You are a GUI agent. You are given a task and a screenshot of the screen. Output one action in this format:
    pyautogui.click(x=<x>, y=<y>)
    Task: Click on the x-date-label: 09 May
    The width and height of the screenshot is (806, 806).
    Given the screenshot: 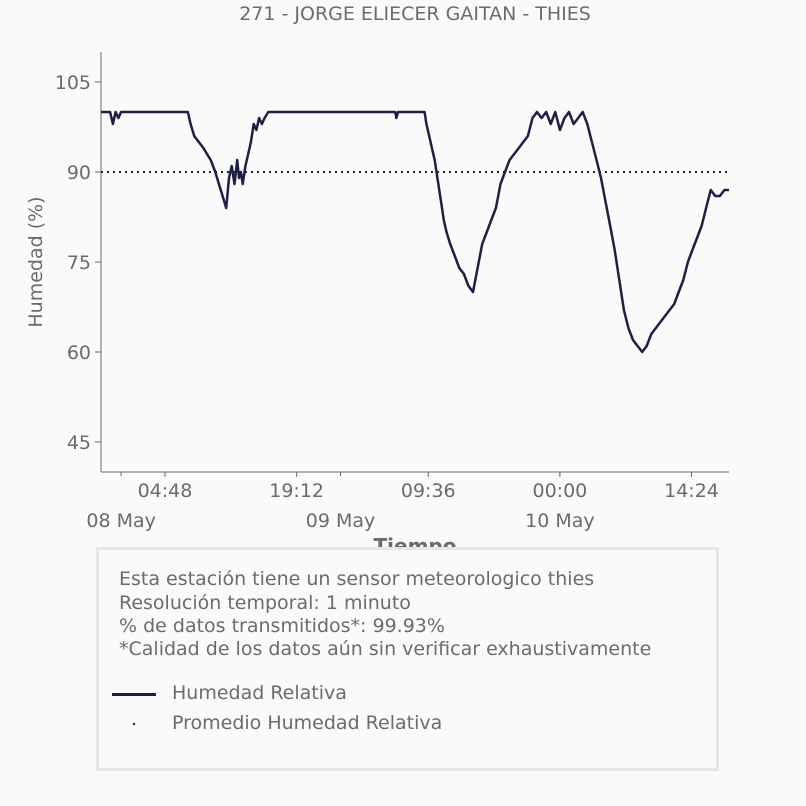 What is the action you would take?
    pyautogui.click(x=341, y=521)
    